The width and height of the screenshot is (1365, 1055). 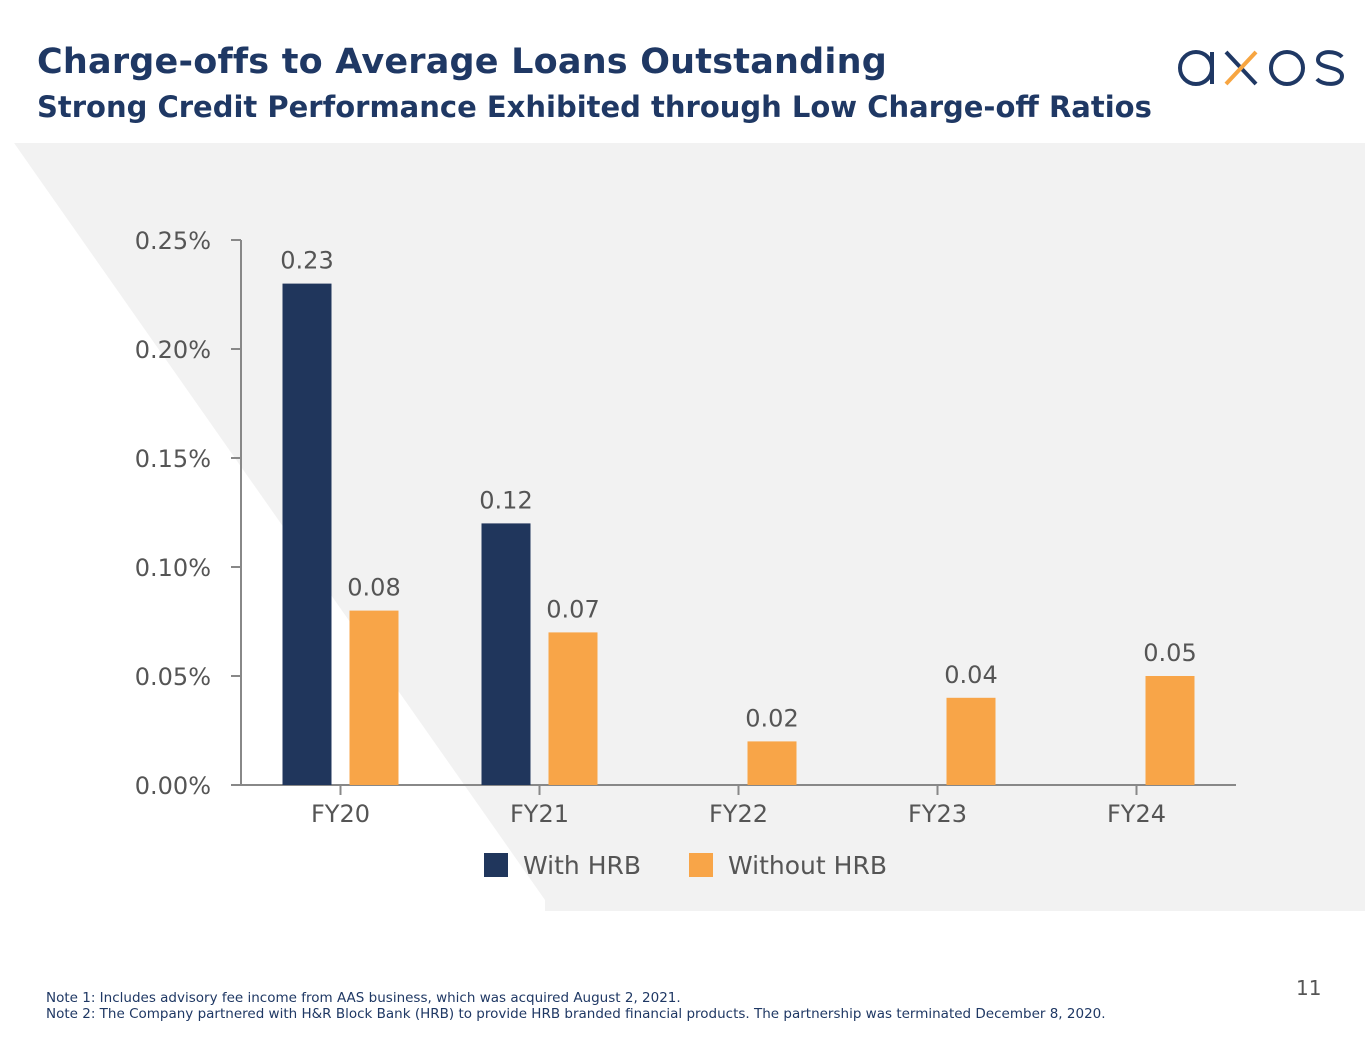 I want to click on logo-letter-a-bowl, so click(x=1196, y=68).